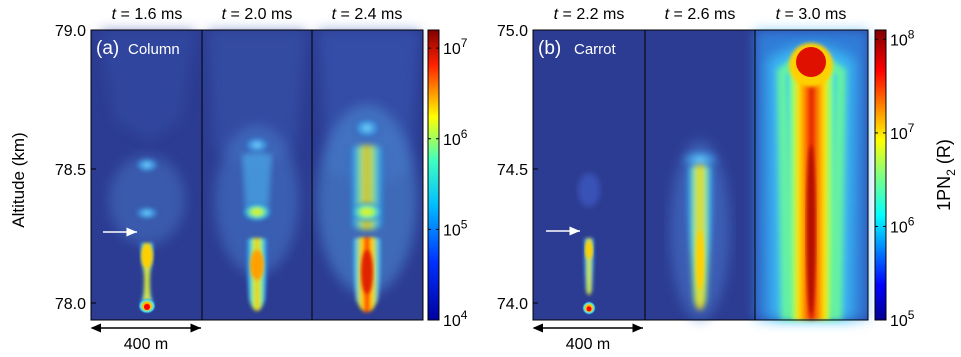  I want to click on panel-a-time-2: = 2.0 ms, so click(259, 14).